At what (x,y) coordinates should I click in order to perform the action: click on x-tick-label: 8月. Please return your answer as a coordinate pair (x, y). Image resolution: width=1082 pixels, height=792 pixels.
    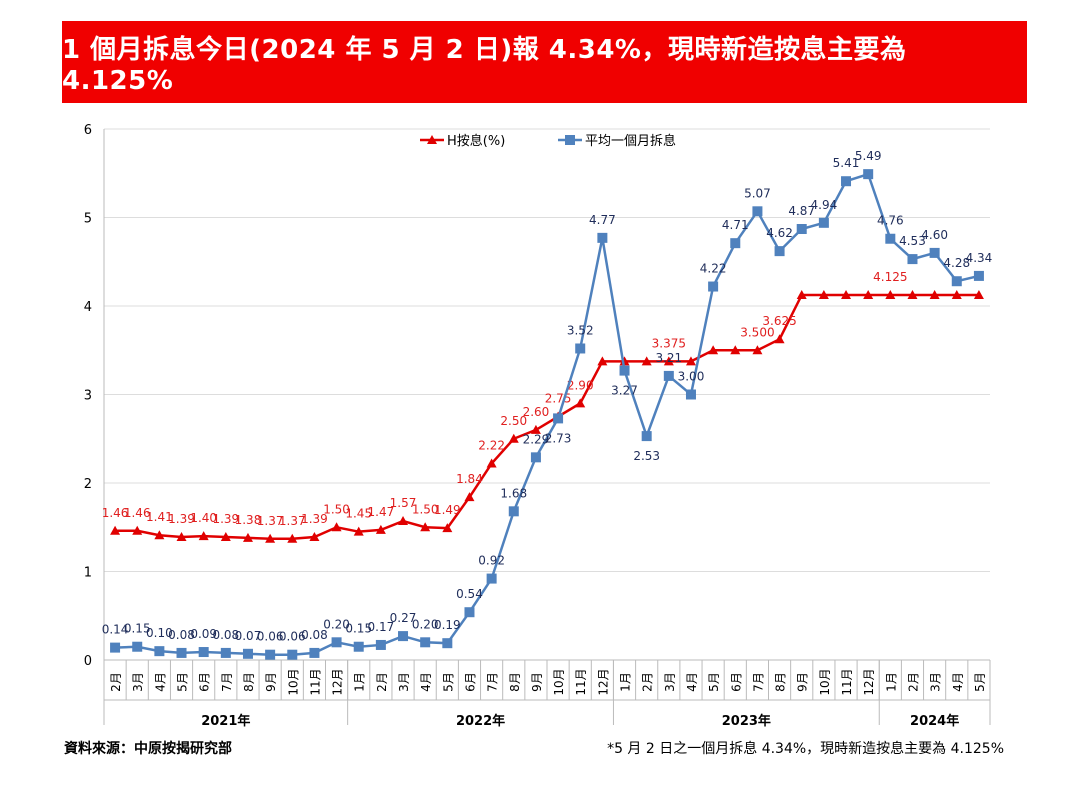
    Looking at the image, I should click on (515, 682).